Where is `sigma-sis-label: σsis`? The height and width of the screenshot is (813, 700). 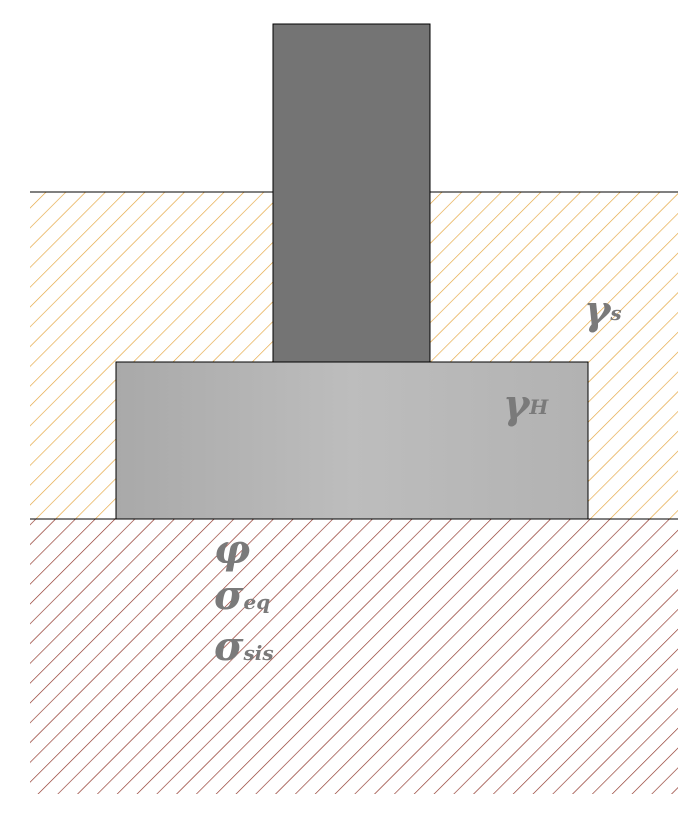
sigma-sis-label: σsis is located at coordinates (244, 646).